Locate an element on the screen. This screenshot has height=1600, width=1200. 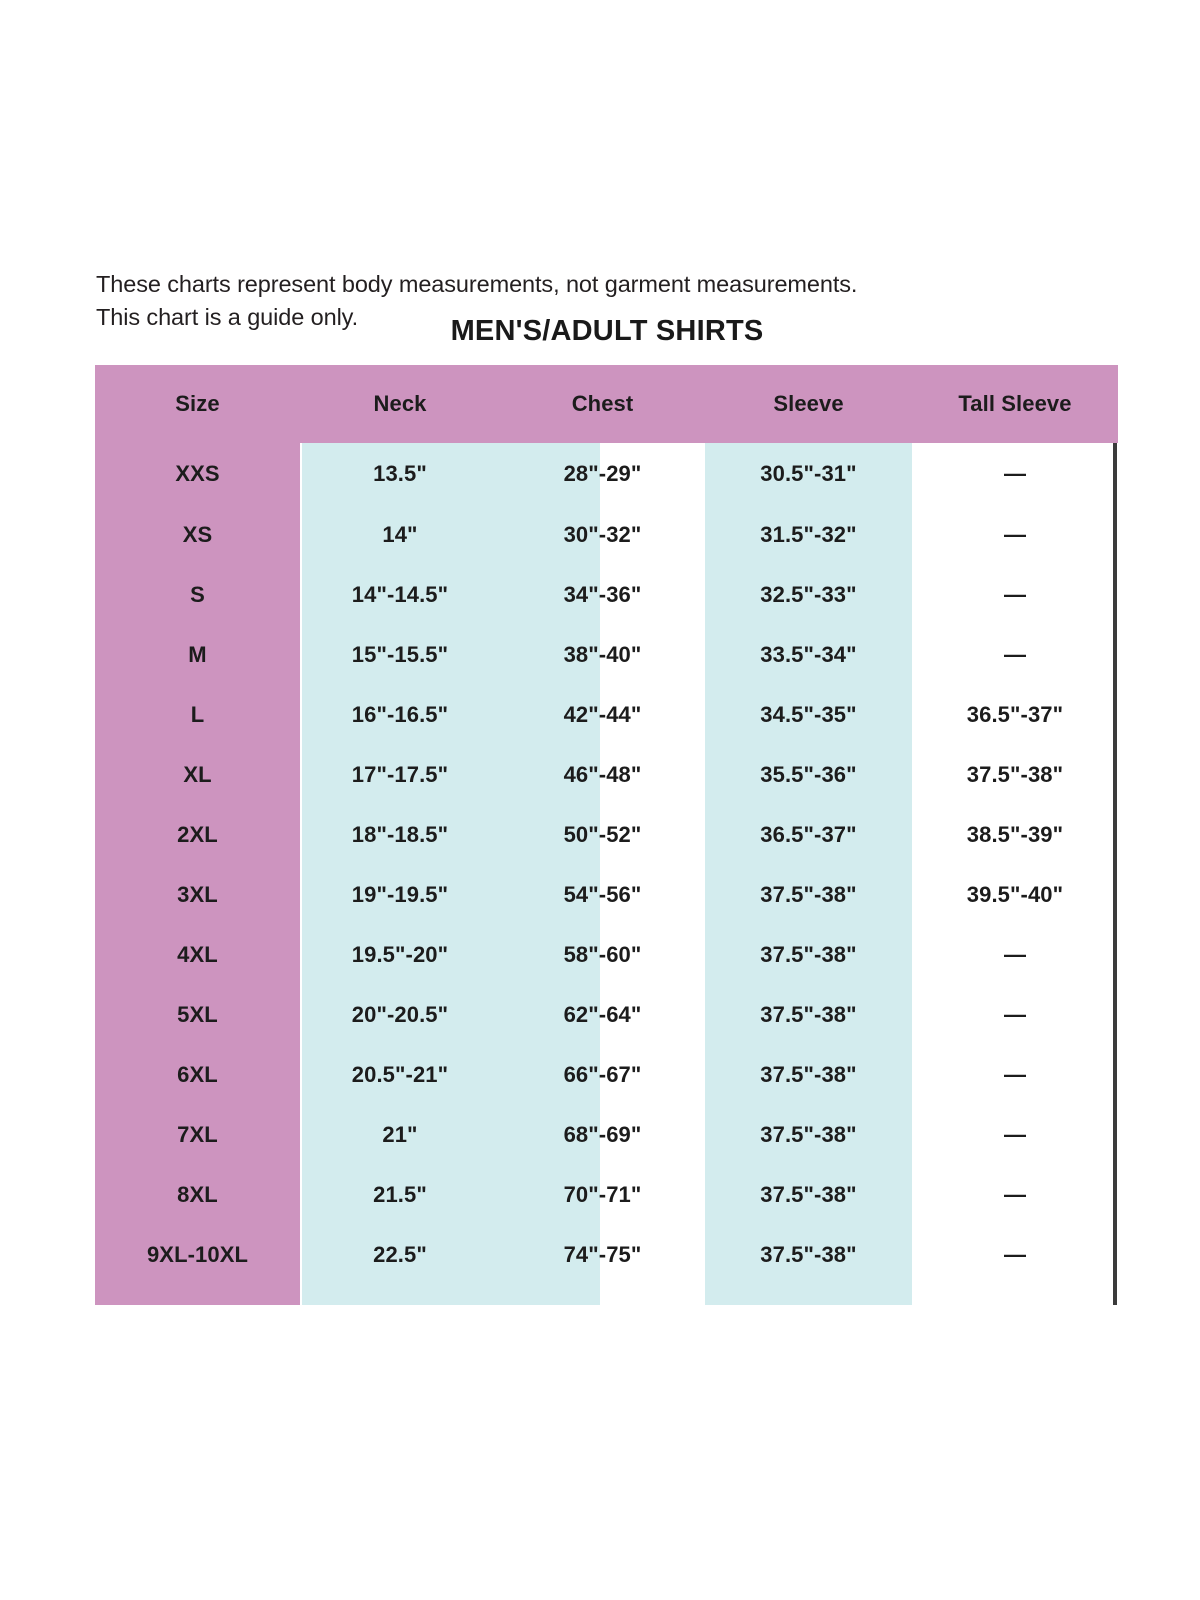
cell-size: XXS is located at coordinates (197, 473).